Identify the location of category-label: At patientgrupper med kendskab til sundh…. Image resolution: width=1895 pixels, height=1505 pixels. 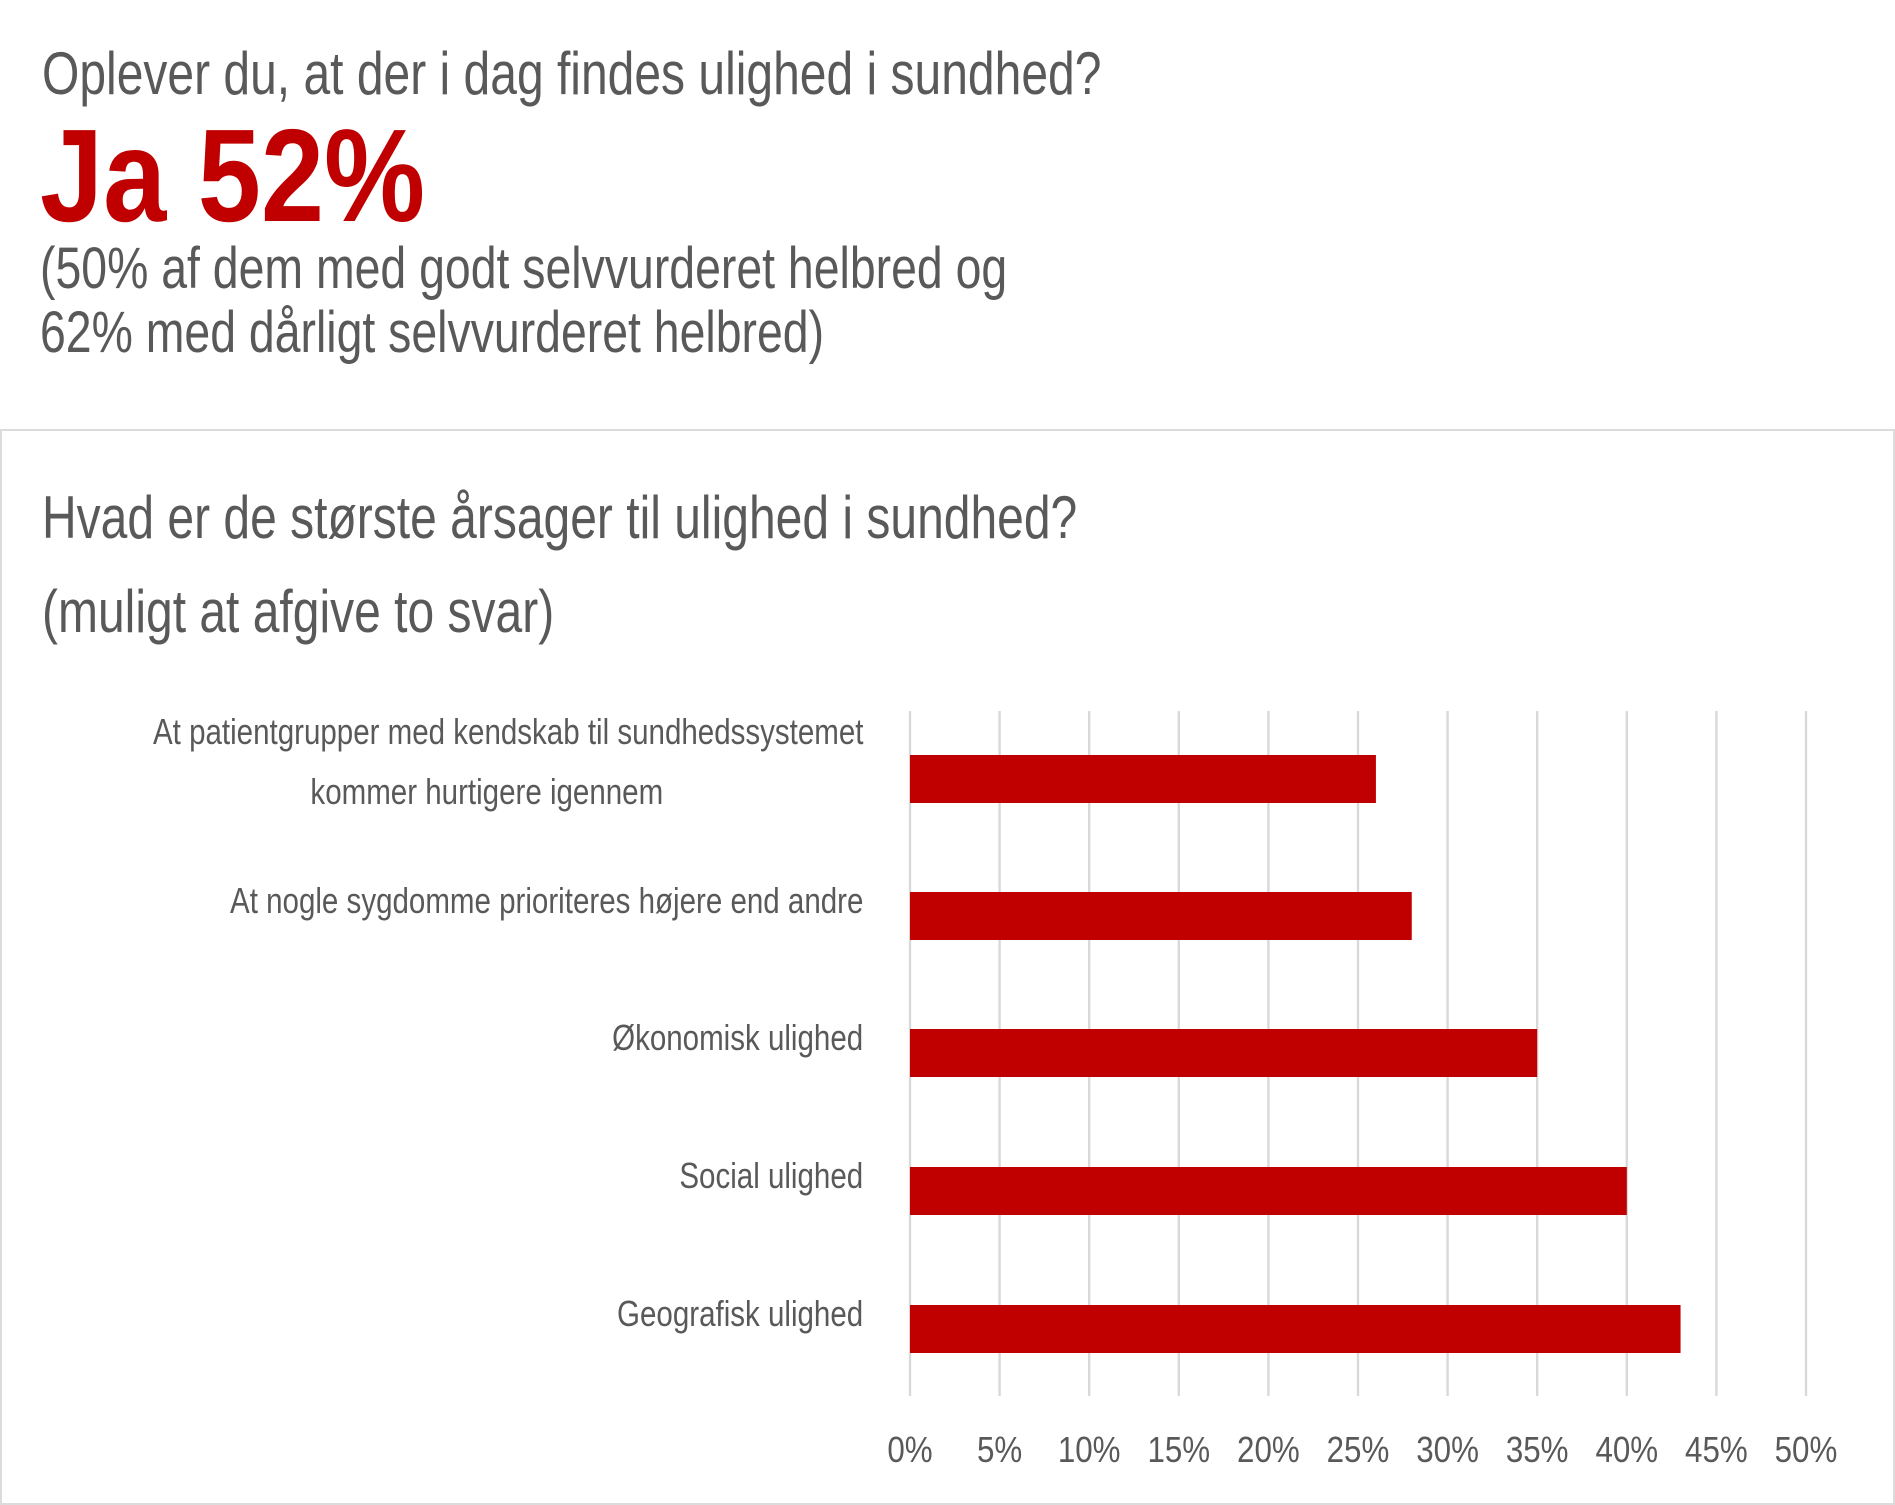
(507, 731).